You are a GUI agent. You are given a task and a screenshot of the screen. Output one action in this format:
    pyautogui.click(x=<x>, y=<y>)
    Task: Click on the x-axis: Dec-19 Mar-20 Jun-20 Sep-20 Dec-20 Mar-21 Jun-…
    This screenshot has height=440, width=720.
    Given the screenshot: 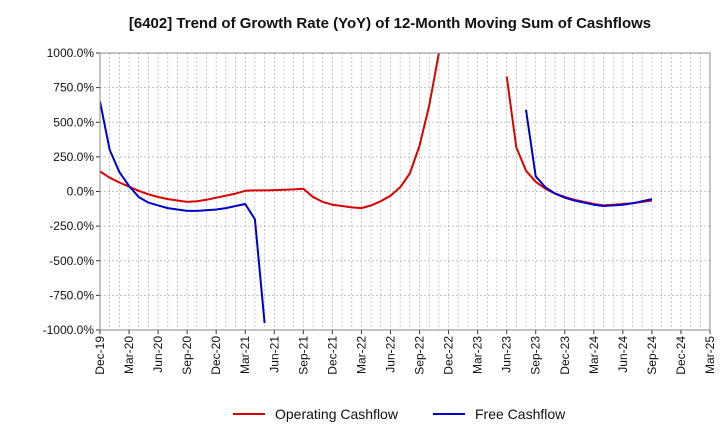 What is the action you would take?
    pyautogui.click(x=405, y=352)
    